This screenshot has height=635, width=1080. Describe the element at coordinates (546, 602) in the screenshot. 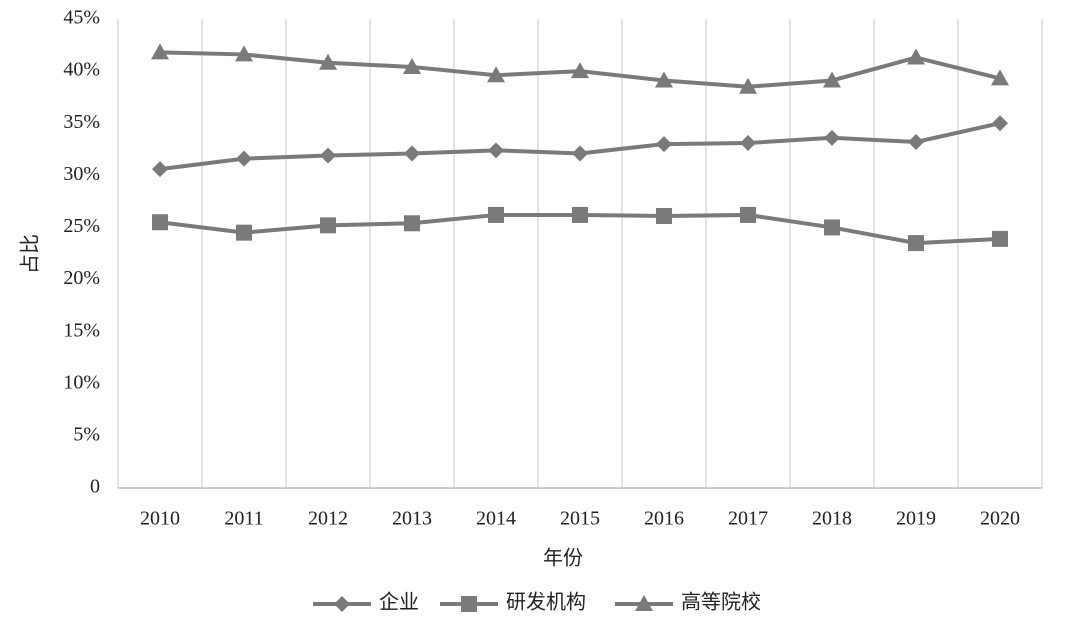

I see `legend-label: 研发机构` at that location.